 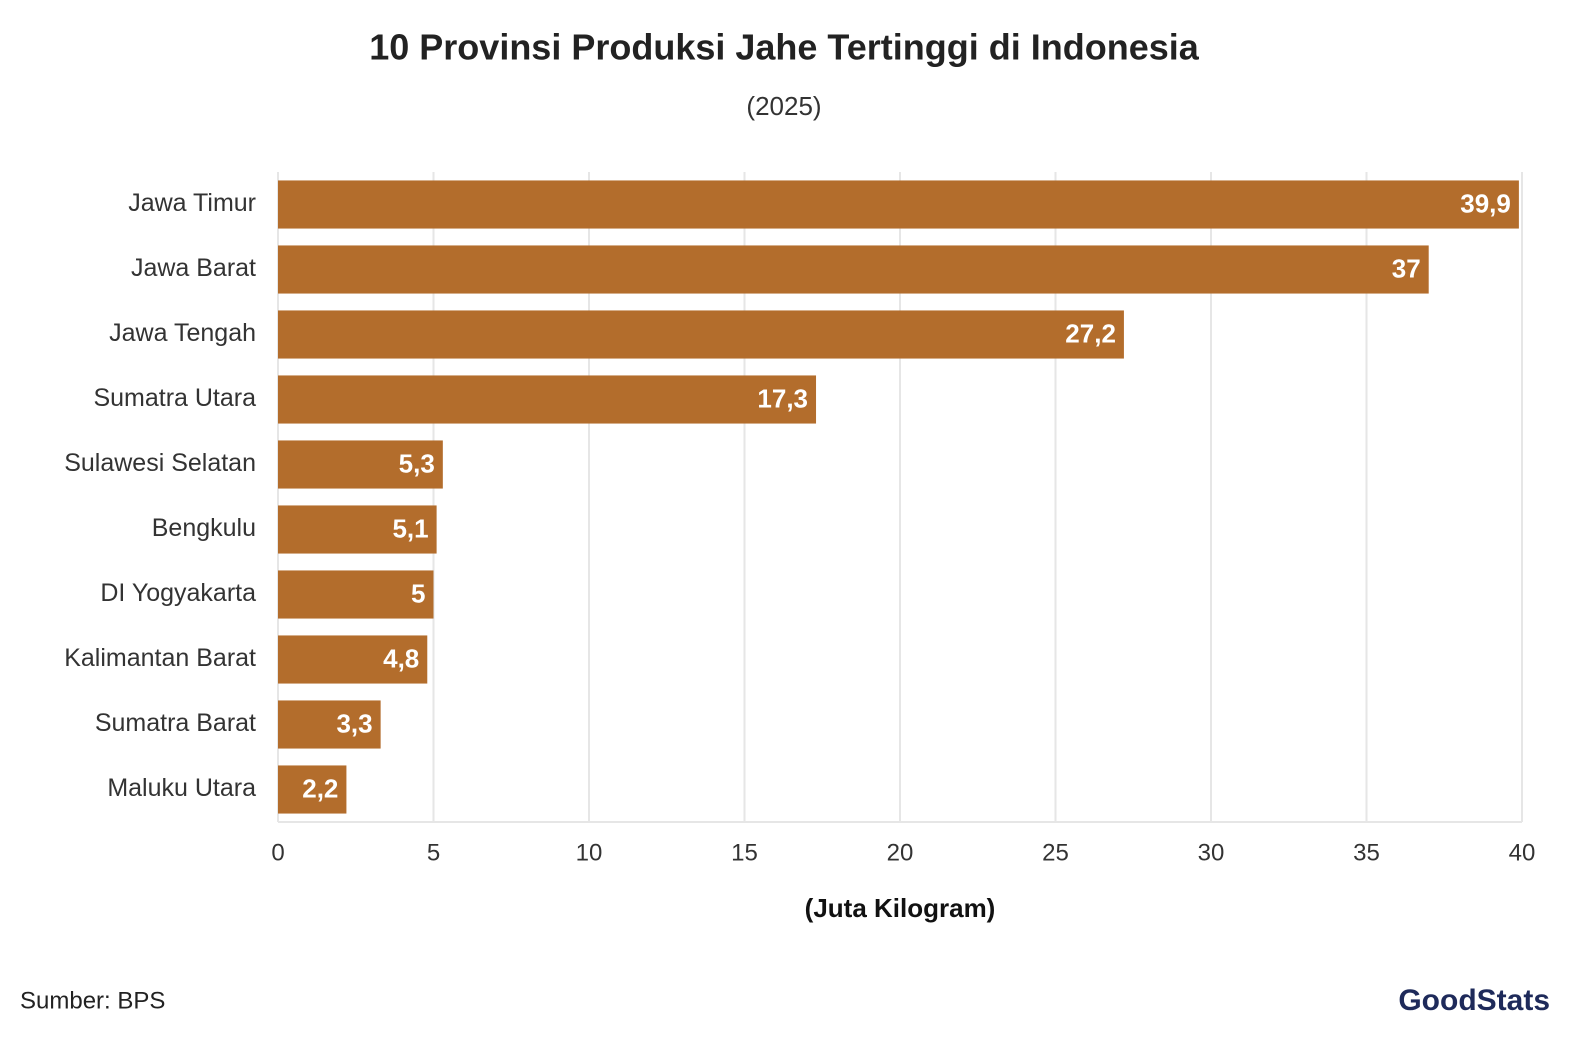 What do you see at coordinates (1522, 852) in the screenshot?
I see `x-tick-label: 40` at bounding box center [1522, 852].